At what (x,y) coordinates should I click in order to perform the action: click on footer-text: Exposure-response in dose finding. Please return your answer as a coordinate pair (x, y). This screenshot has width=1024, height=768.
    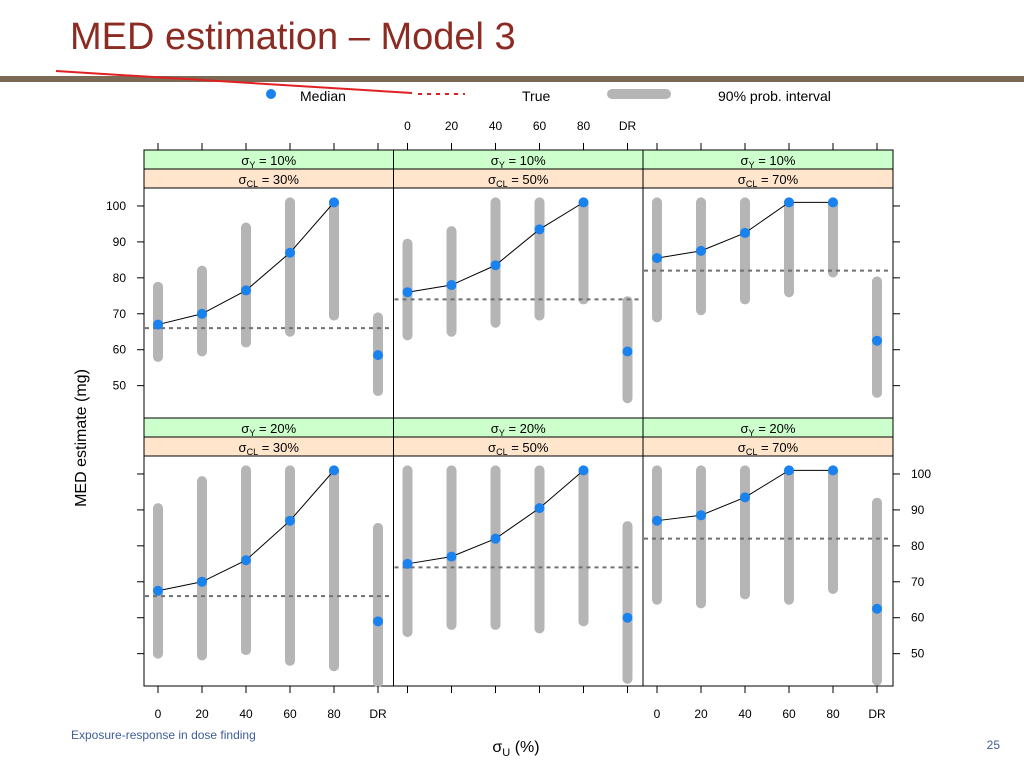
    Looking at the image, I should click on (163, 735).